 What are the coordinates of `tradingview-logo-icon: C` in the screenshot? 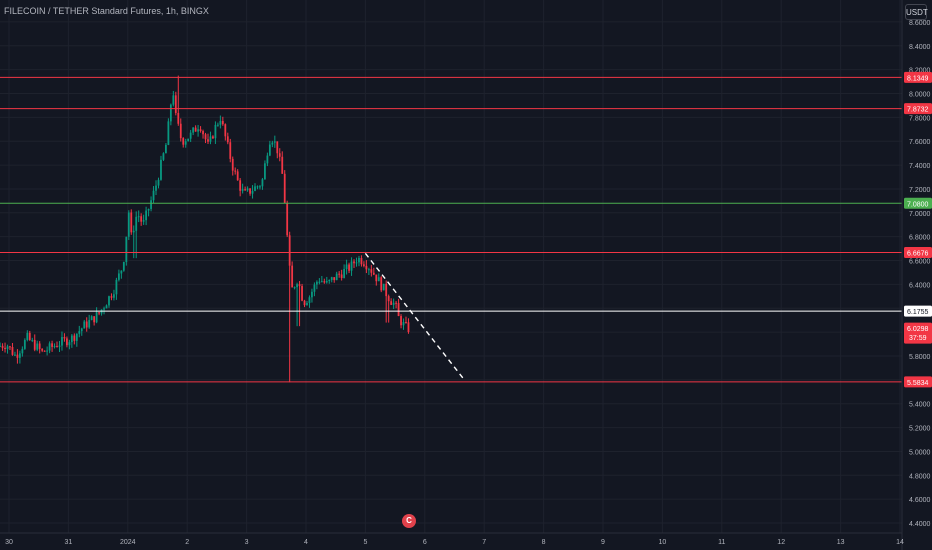 It's located at (409, 521).